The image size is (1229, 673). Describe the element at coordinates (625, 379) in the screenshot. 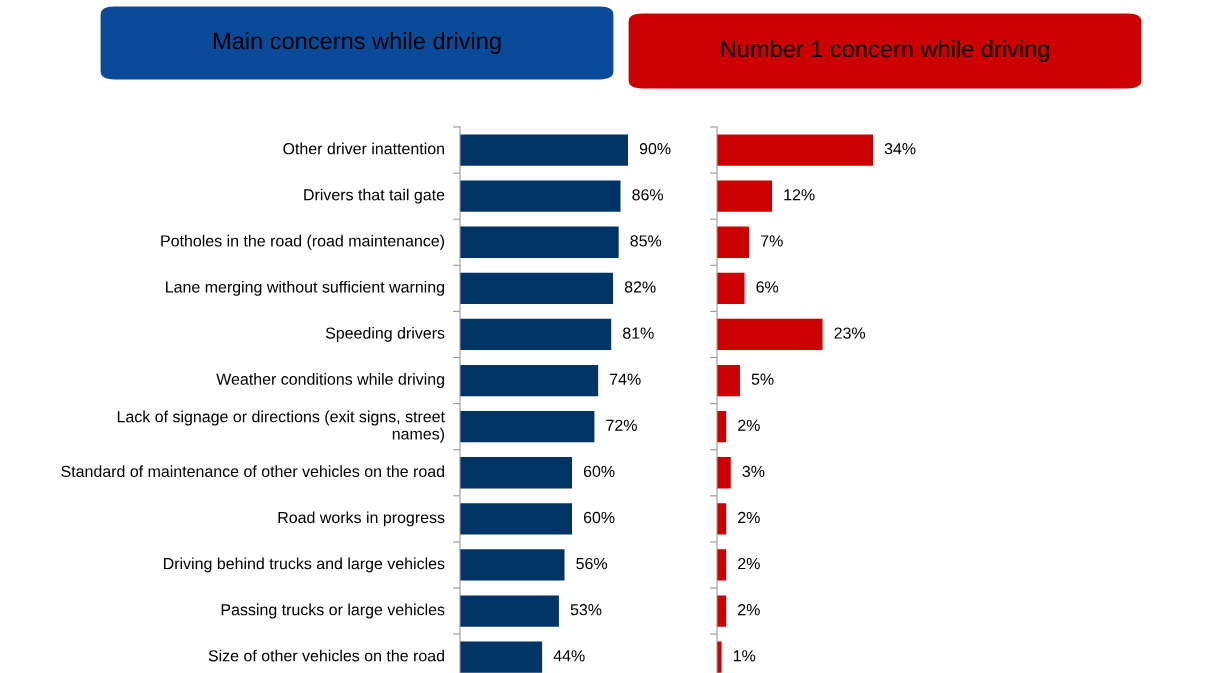

I see `data-label: 74%` at that location.